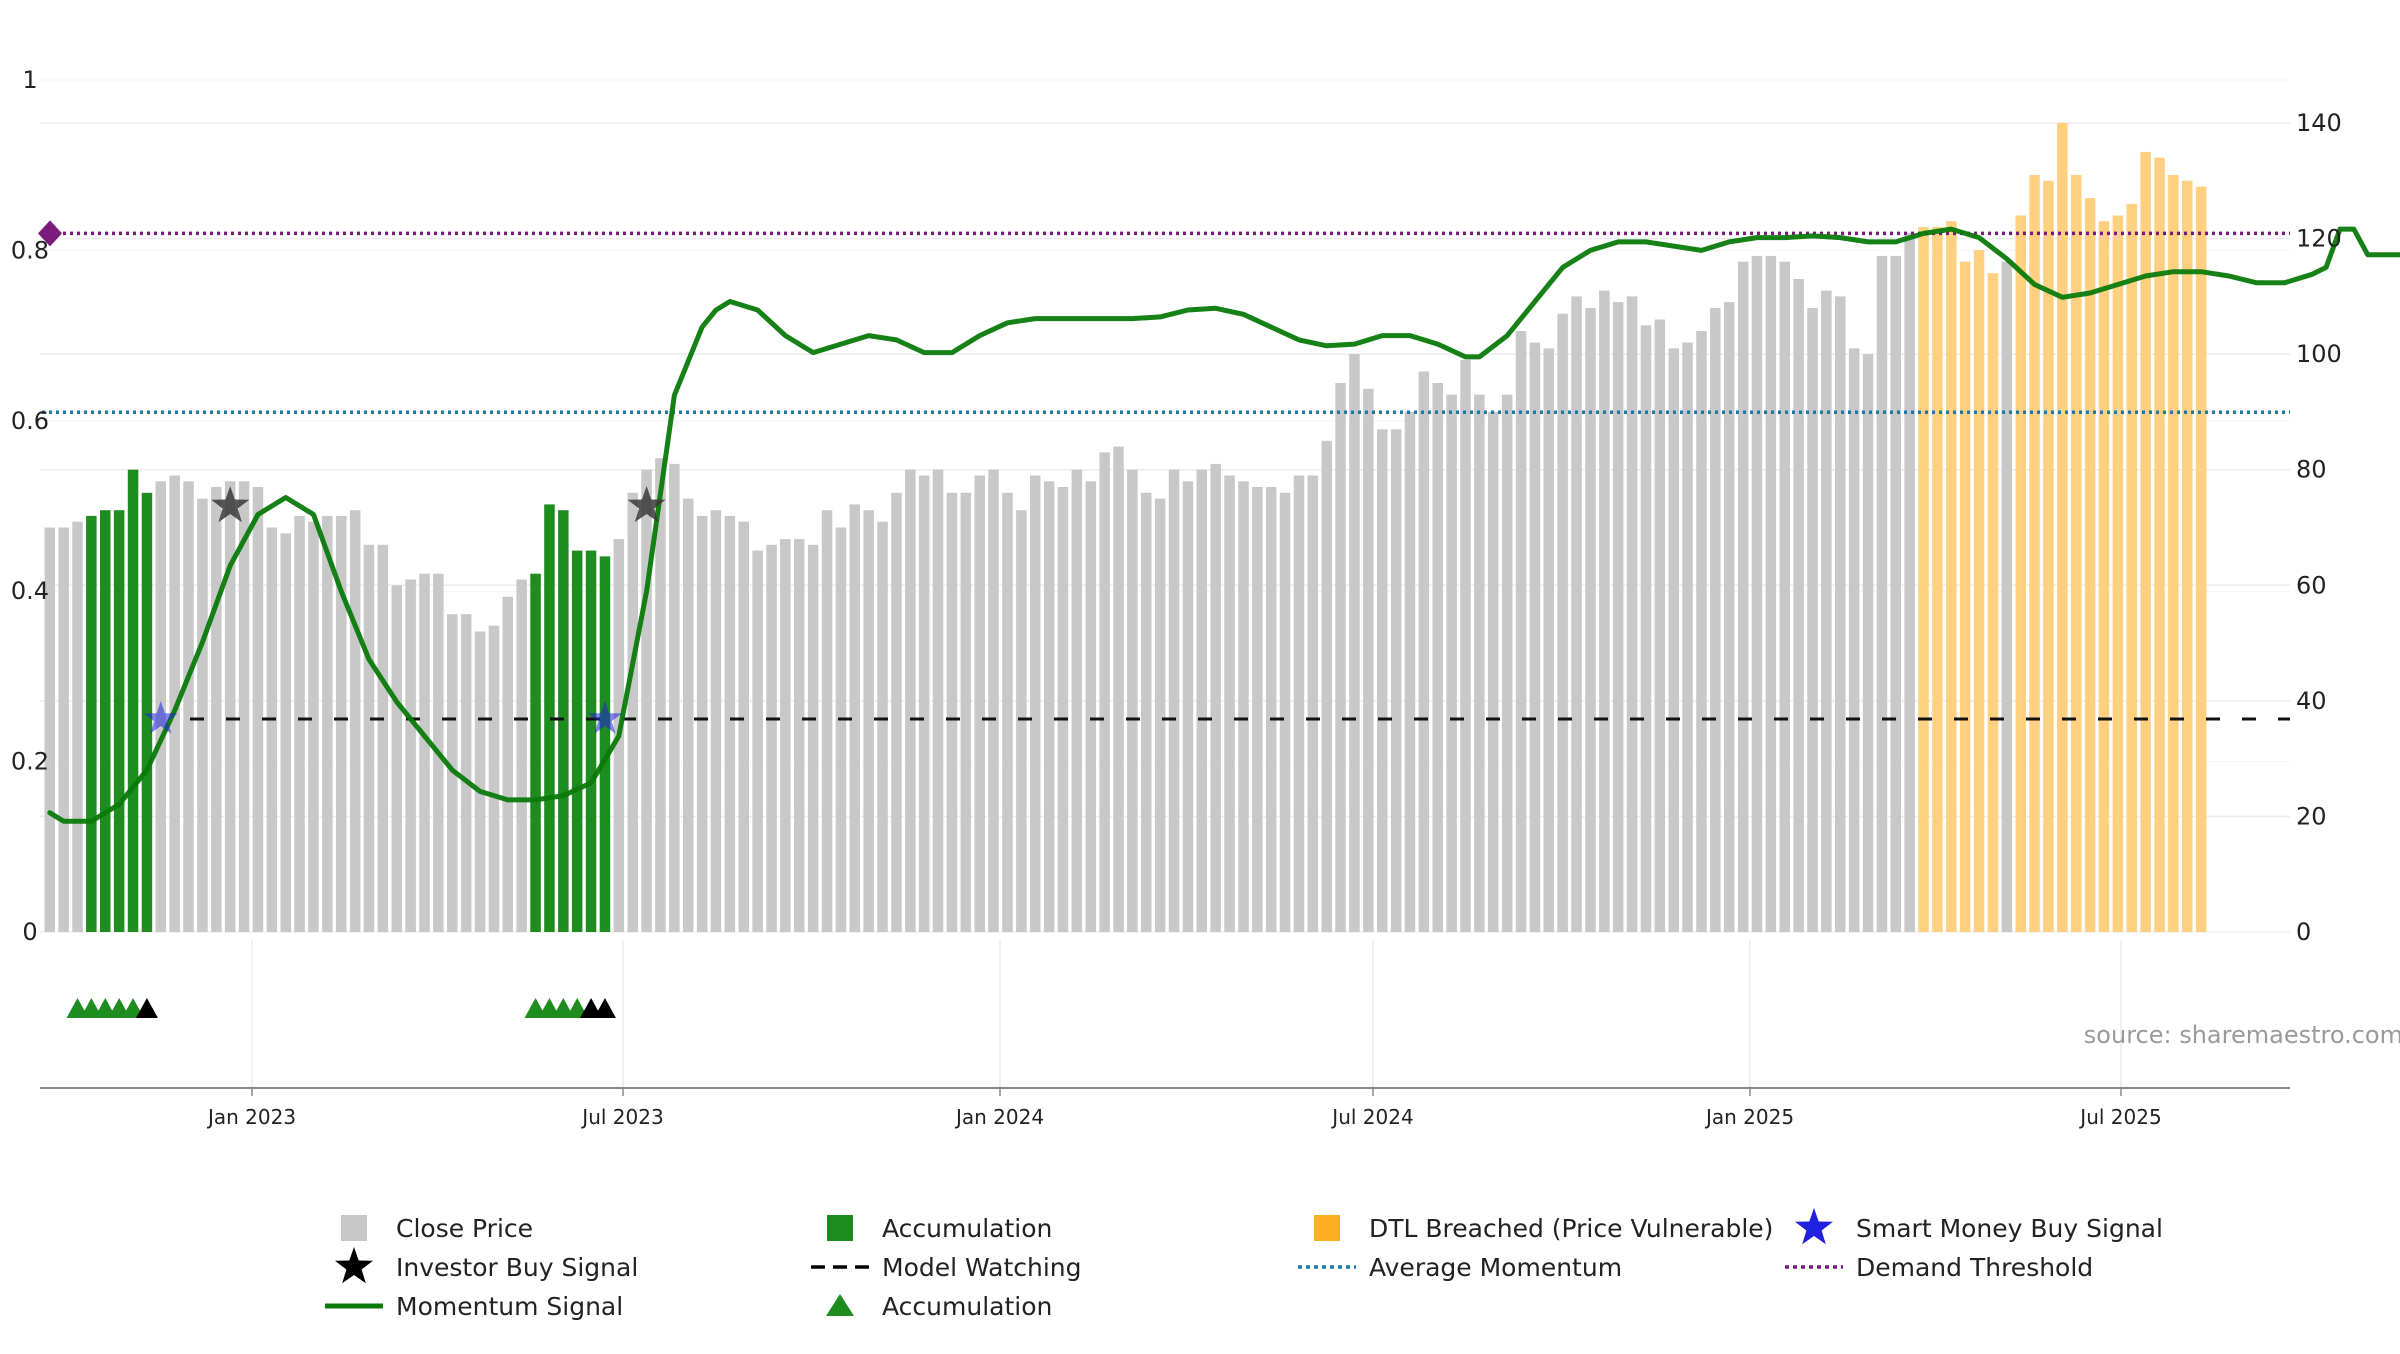  Describe the element at coordinates (1939, 1267) in the screenshot. I see `legend-item: Demand Threshold` at that location.